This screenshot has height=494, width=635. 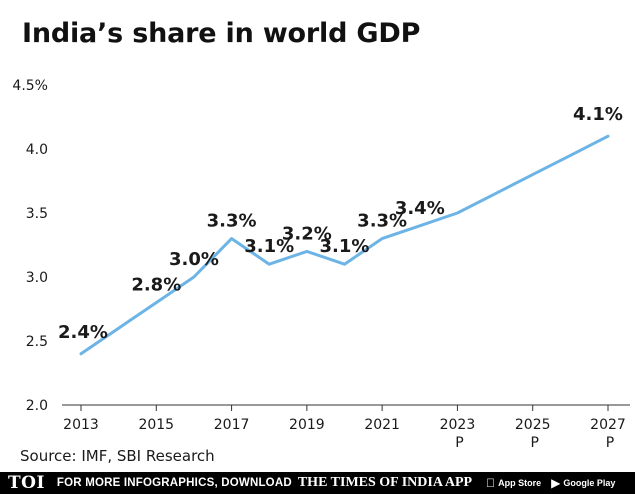 I want to click on chart-title: India’s share in world GDP, so click(x=221, y=33).